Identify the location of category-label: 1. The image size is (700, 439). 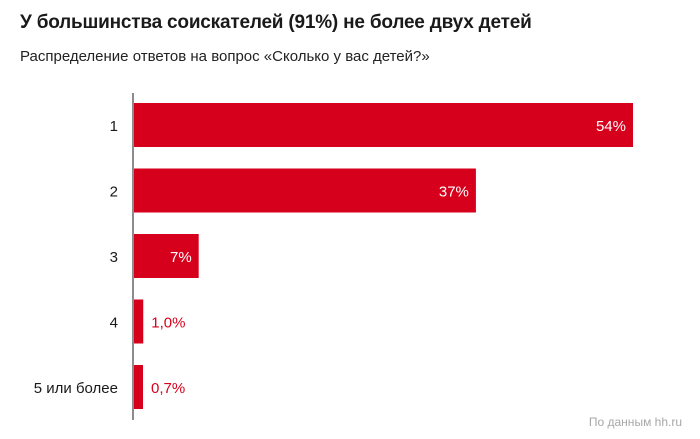
(114, 126).